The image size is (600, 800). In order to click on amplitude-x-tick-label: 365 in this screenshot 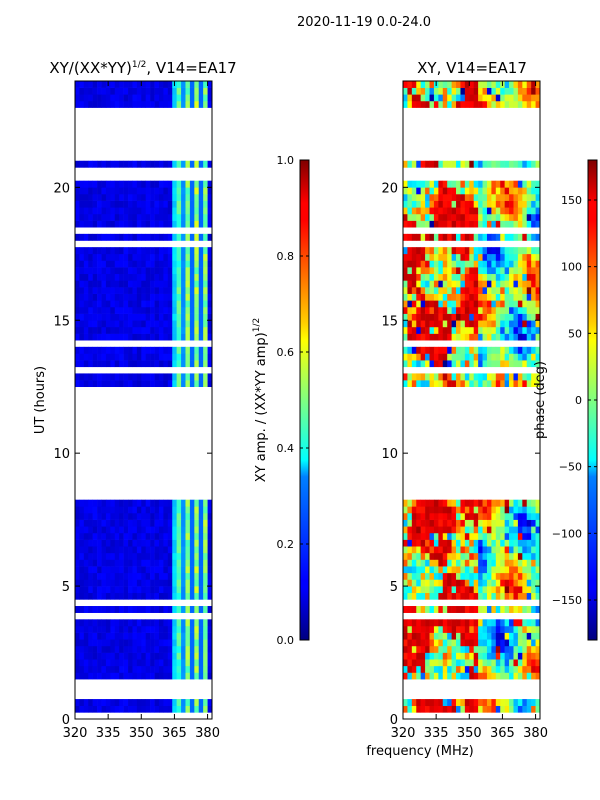, I will do `click(174, 733)`.